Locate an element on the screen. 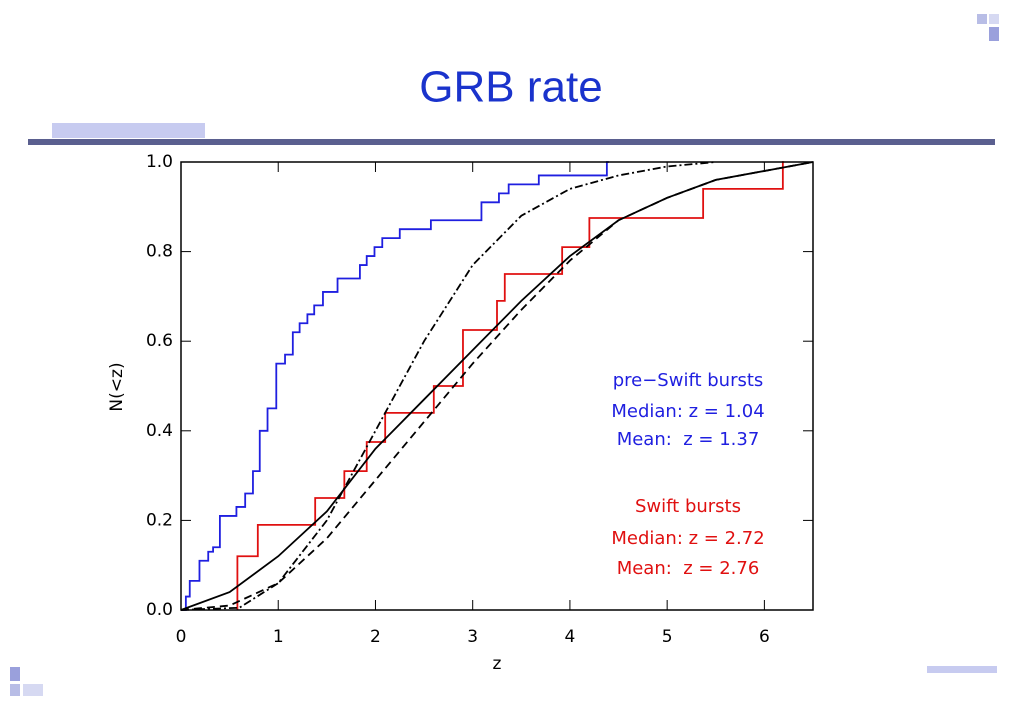 This screenshot has height=708, width=1023. y-tick-label: 0.4 is located at coordinates (159, 431).